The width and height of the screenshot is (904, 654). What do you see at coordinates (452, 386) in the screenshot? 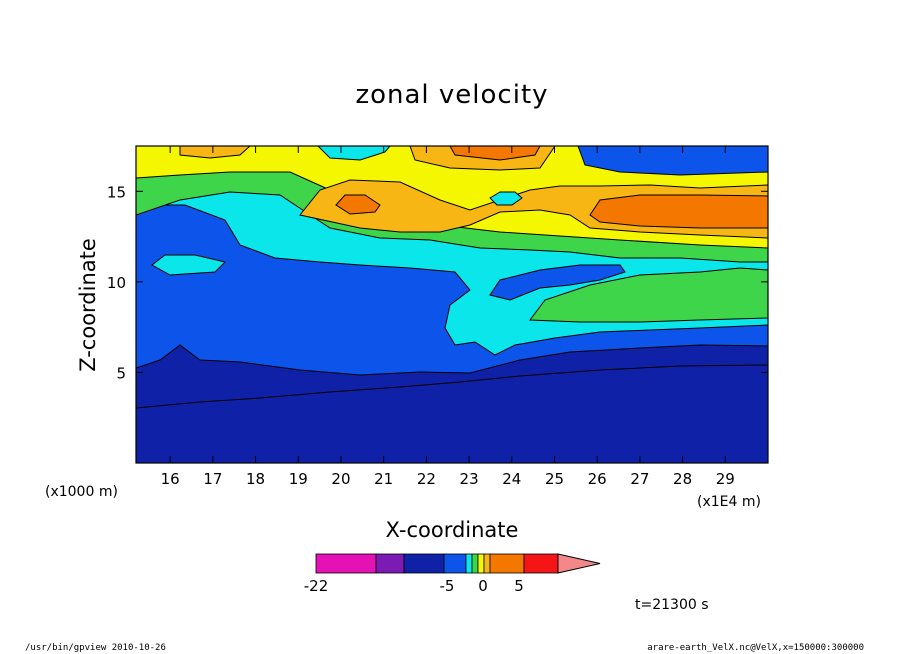
I see `contour-line-lower` at bounding box center [452, 386].